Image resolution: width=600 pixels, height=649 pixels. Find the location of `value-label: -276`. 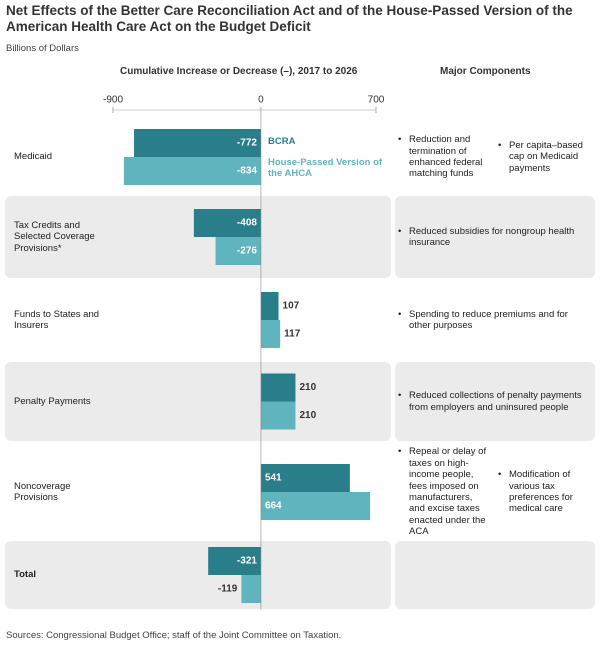

value-label: -276 is located at coordinates (247, 251).